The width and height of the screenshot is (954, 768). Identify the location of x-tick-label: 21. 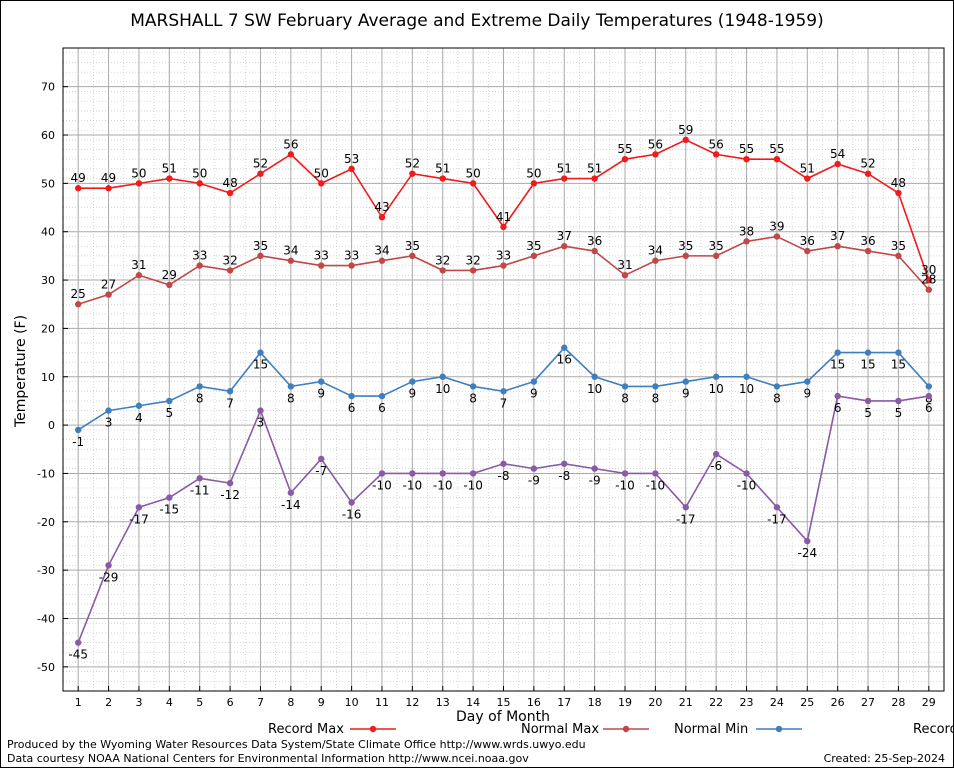
(686, 702).